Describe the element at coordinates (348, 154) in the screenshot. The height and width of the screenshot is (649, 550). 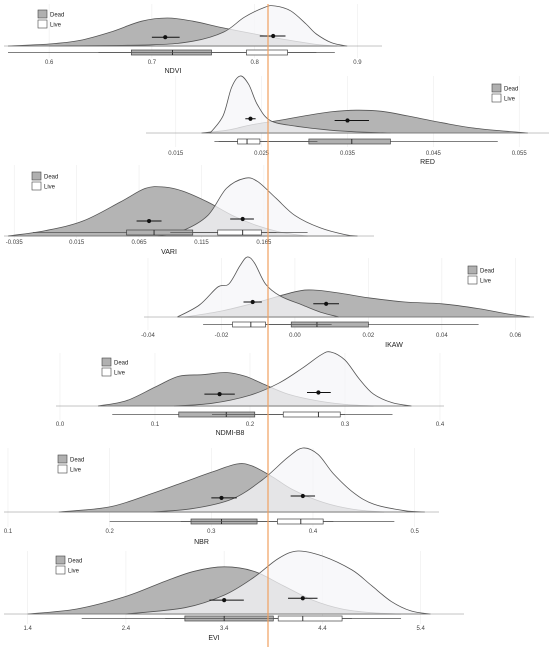
I see `tick-label: 0.035` at that location.